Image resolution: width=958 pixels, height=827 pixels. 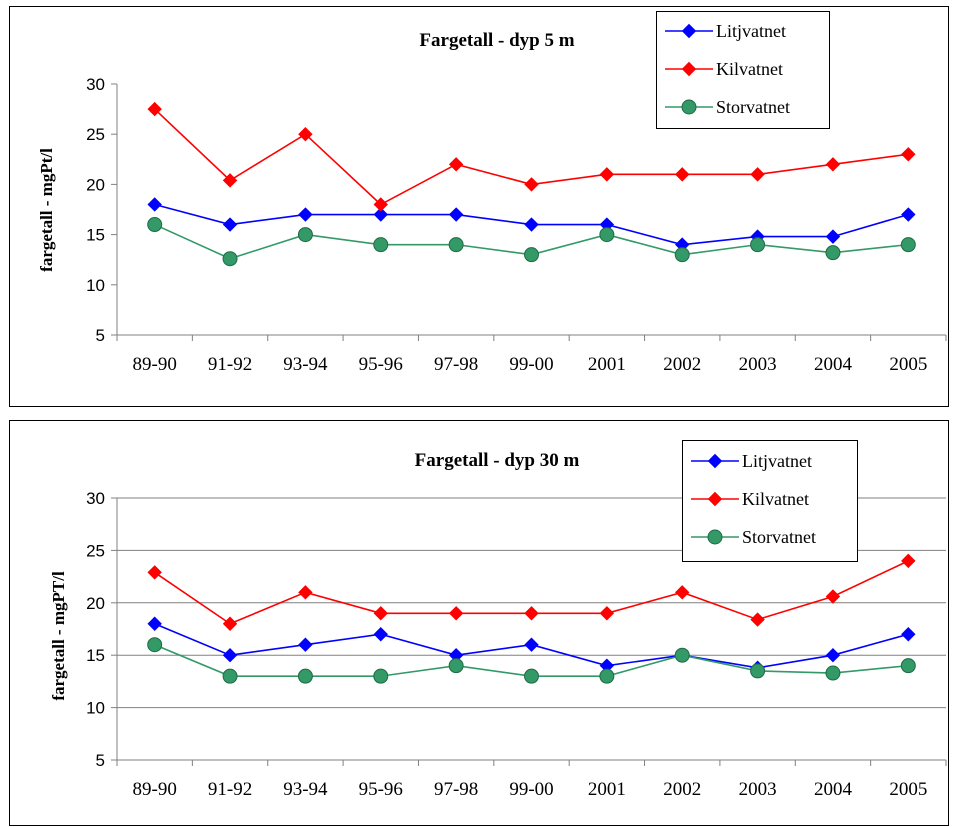 I want to click on x-tick-label: 97-98, so click(x=456, y=364).